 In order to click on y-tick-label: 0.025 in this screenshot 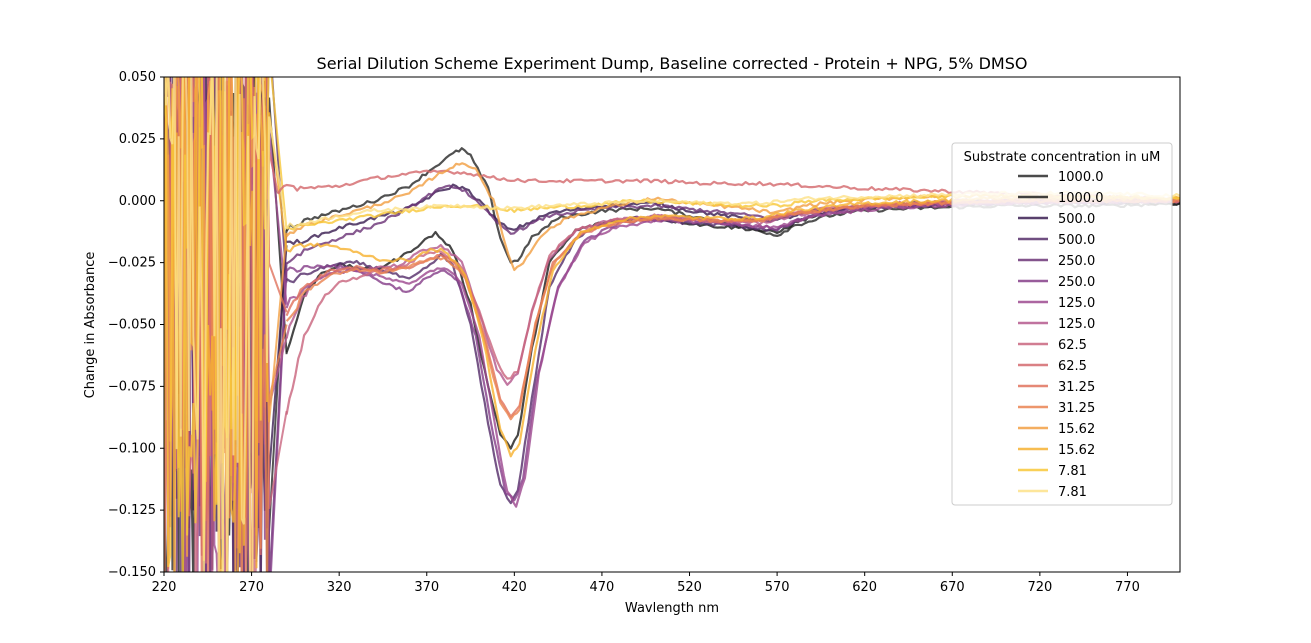, I will do `click(137, 139)`.